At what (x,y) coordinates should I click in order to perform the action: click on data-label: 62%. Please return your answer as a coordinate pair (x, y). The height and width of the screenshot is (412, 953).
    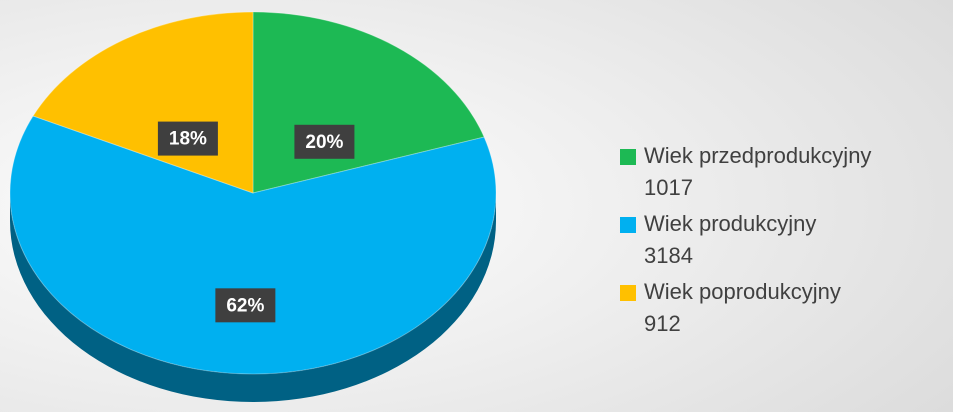
    Looking at the image, I should click on (245, 305).